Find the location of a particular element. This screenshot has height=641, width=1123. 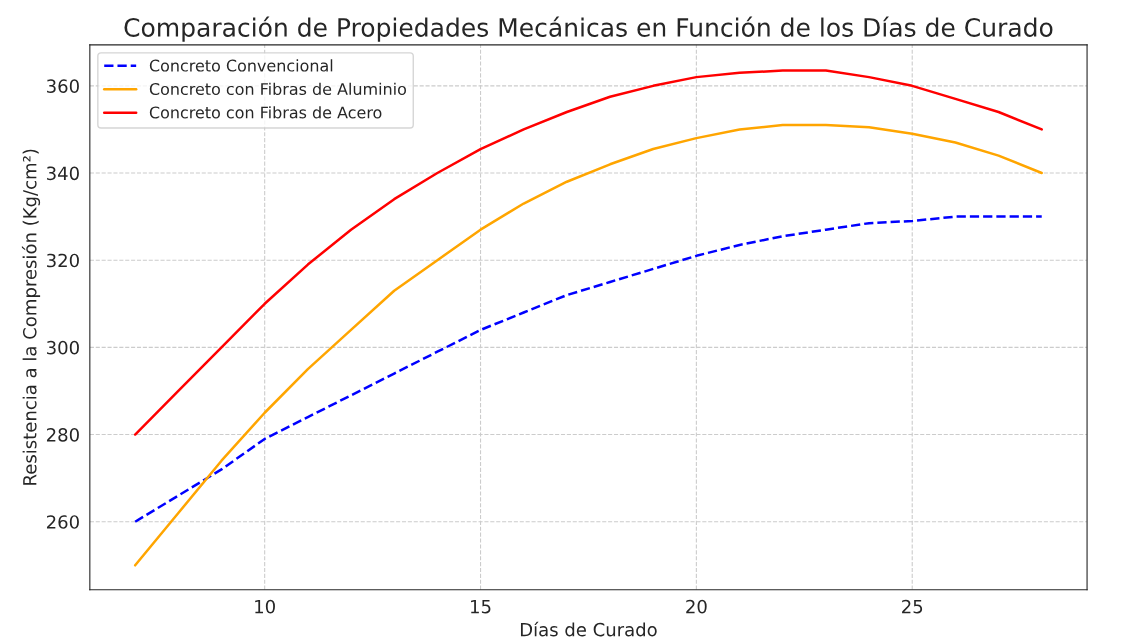

y-tick-label: 300 is located at coordinates (63, 347).